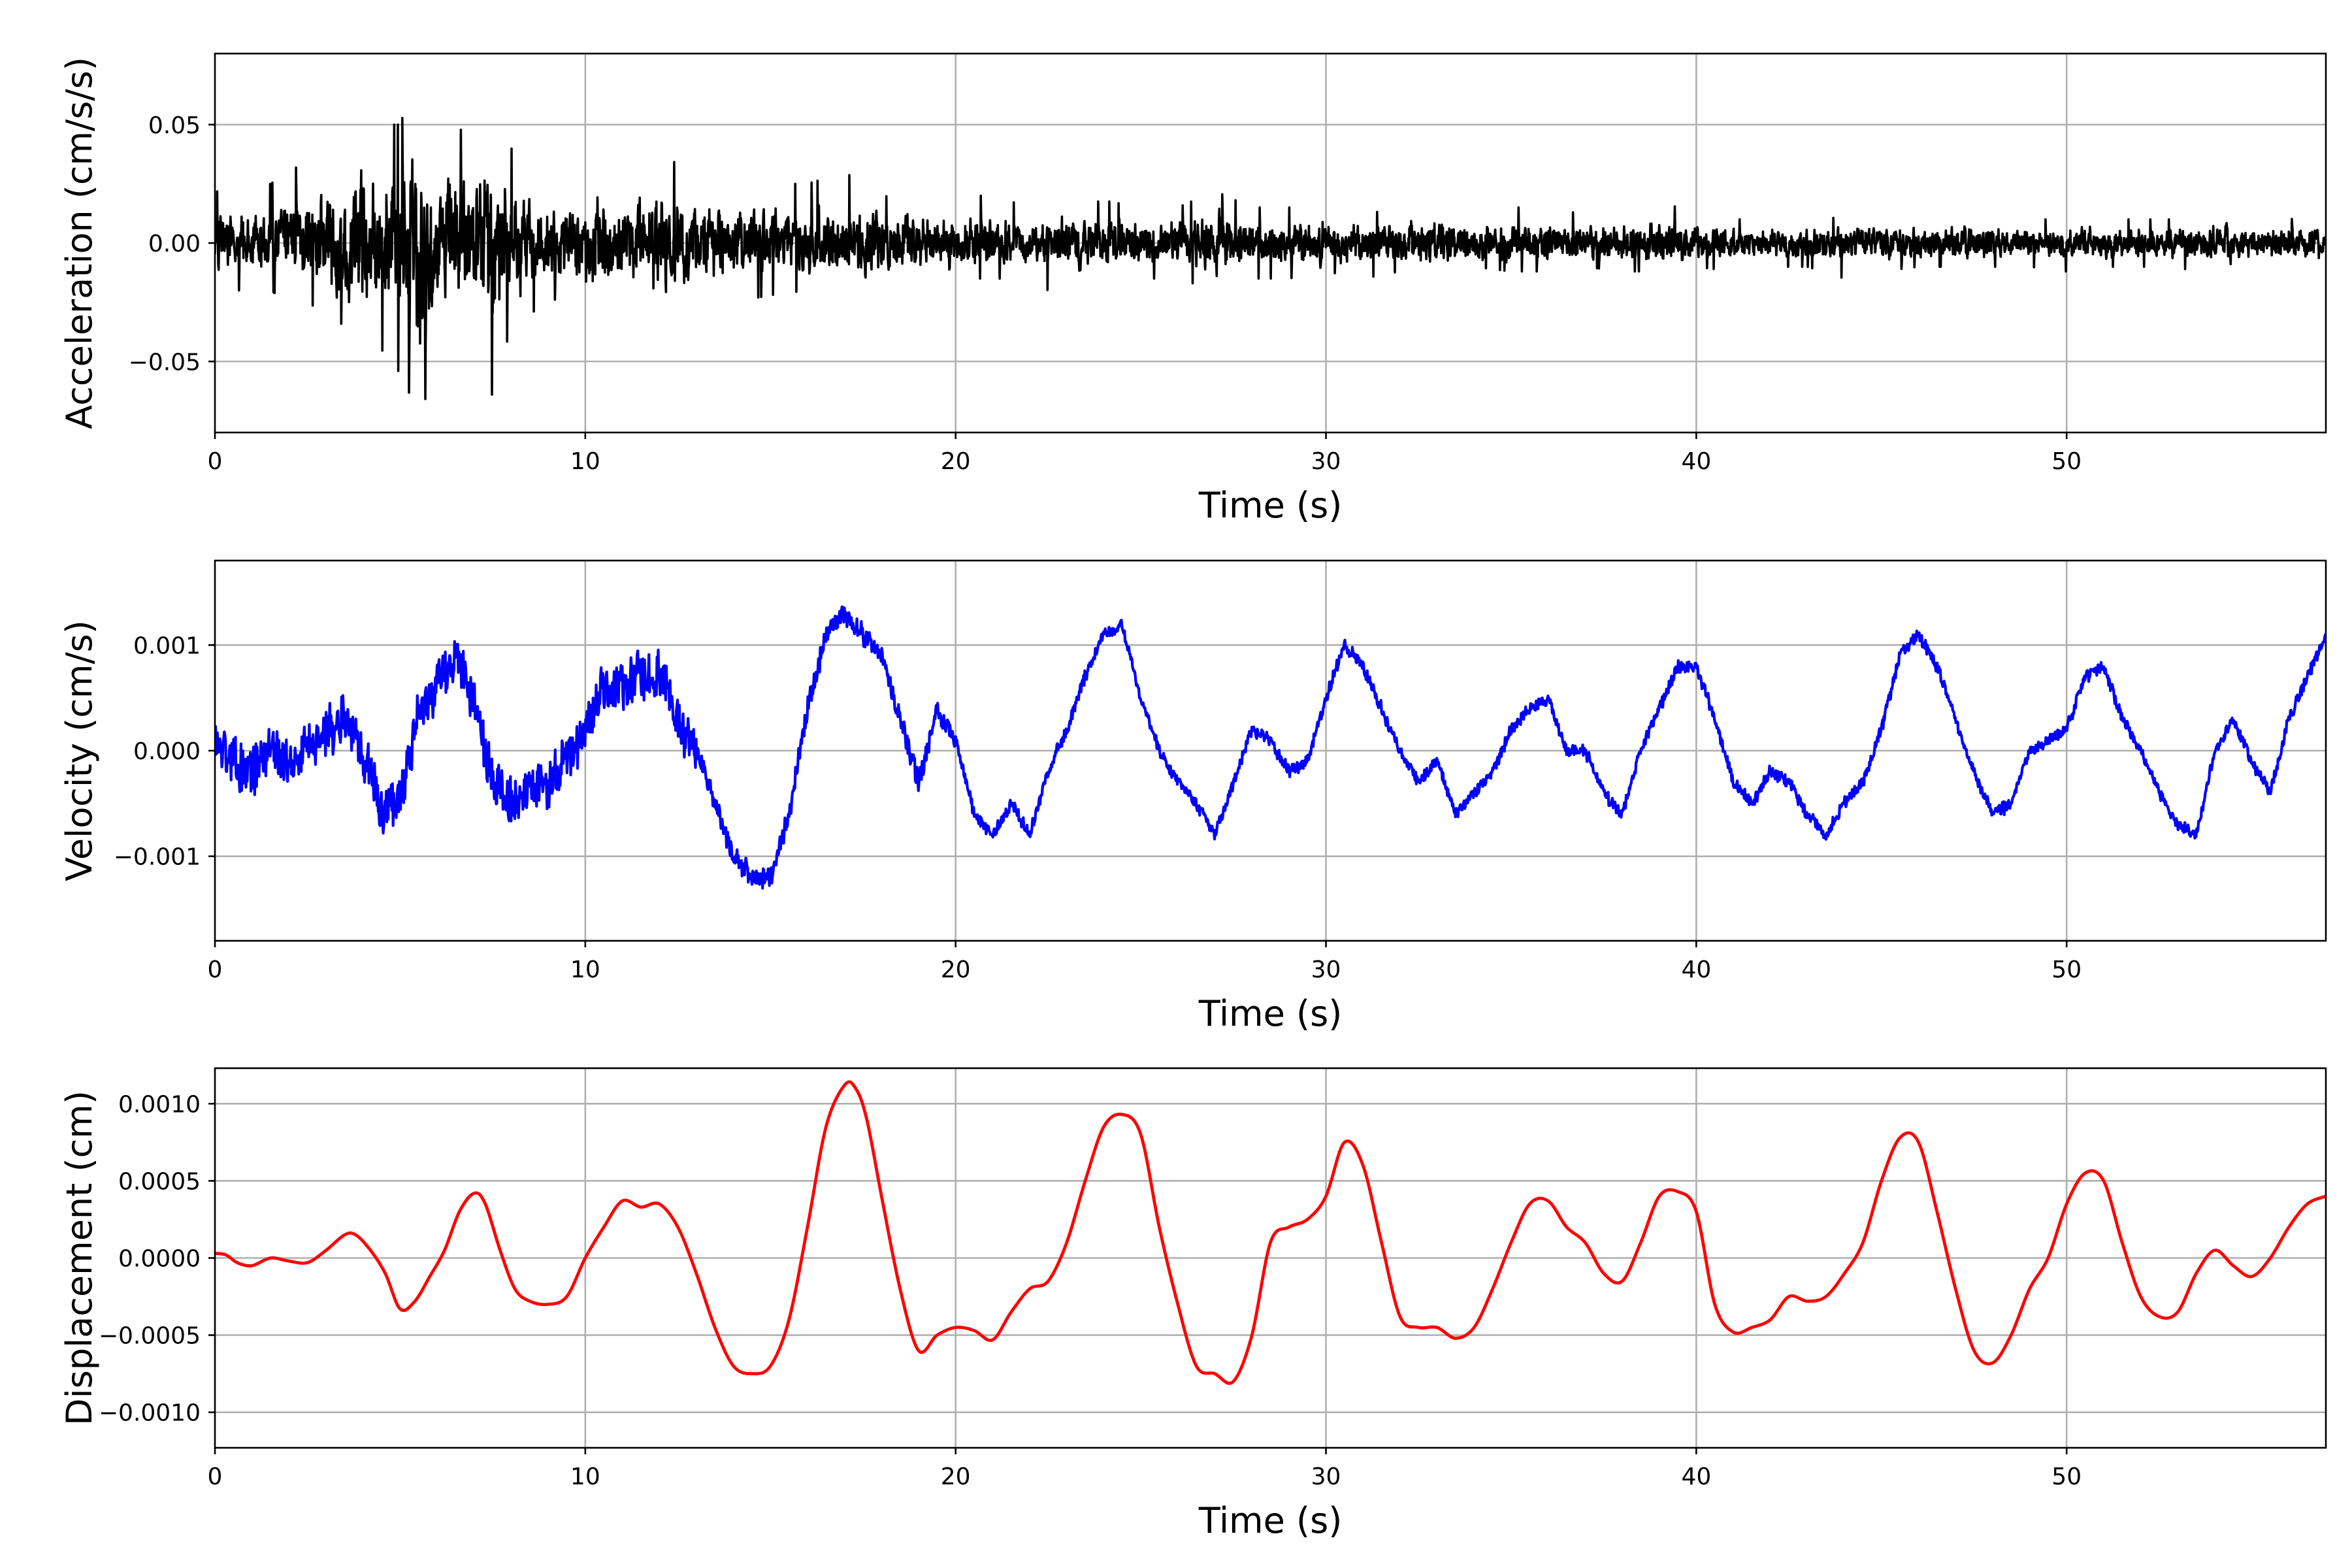 Image resolution: width=2352 pixels, height=1568 pixels. What do you see at coordinates (585, 1476) in the screenshot?
I see `displacement-xtick-label-1: 10` at bounding box center [585, 1476].